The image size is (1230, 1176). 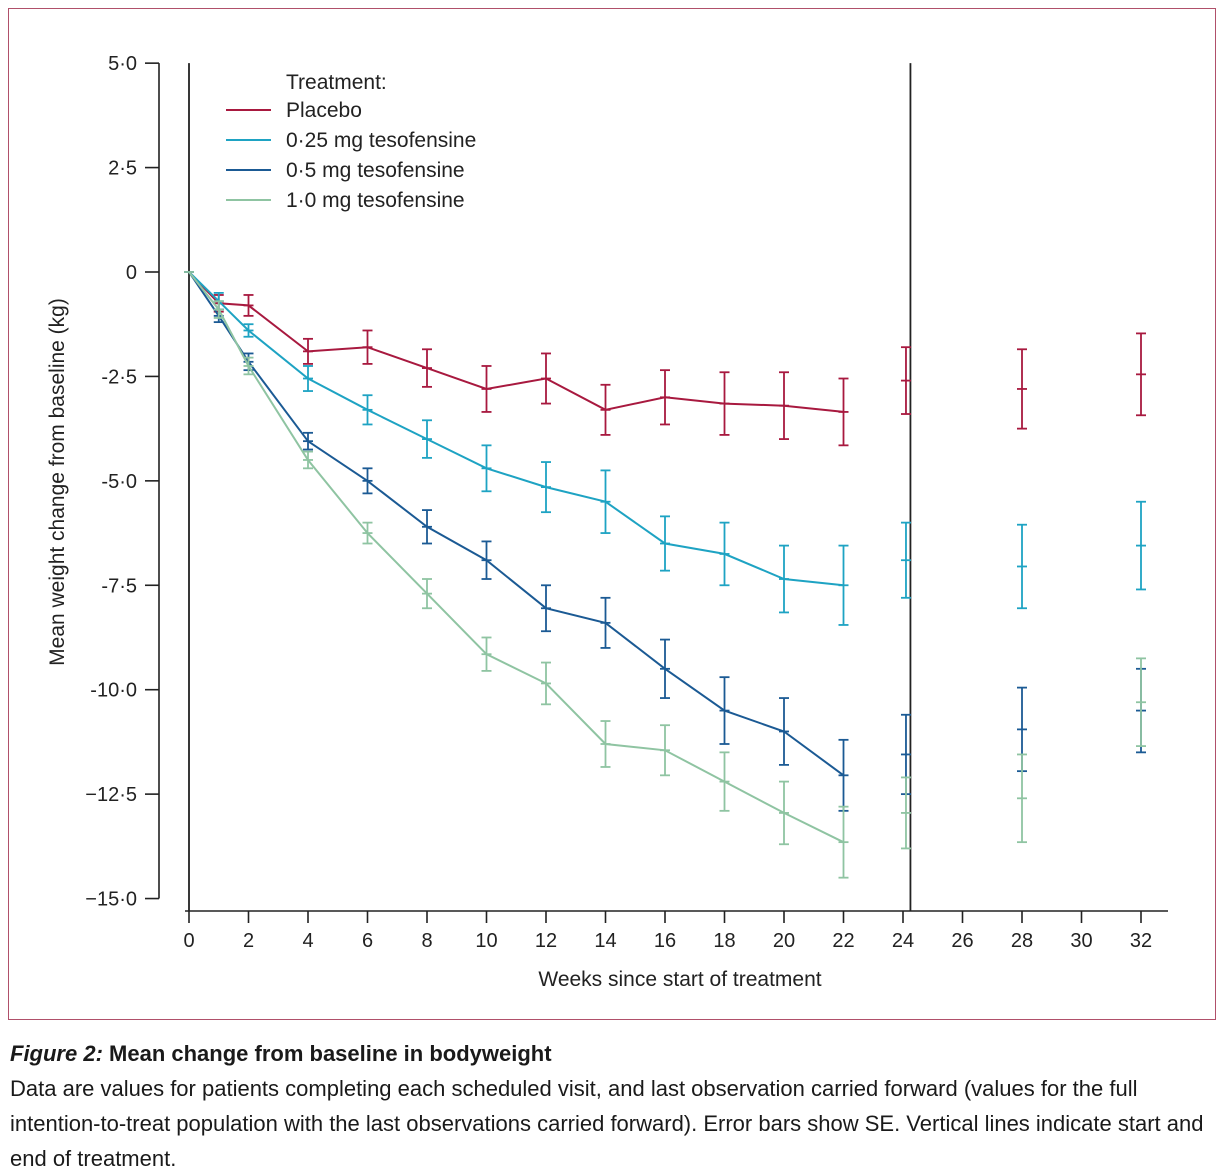 What do you see at coordinates (336, 82) in the screenshot?
I see `legend-title: Treatment:` at bounding box center [336, 82].